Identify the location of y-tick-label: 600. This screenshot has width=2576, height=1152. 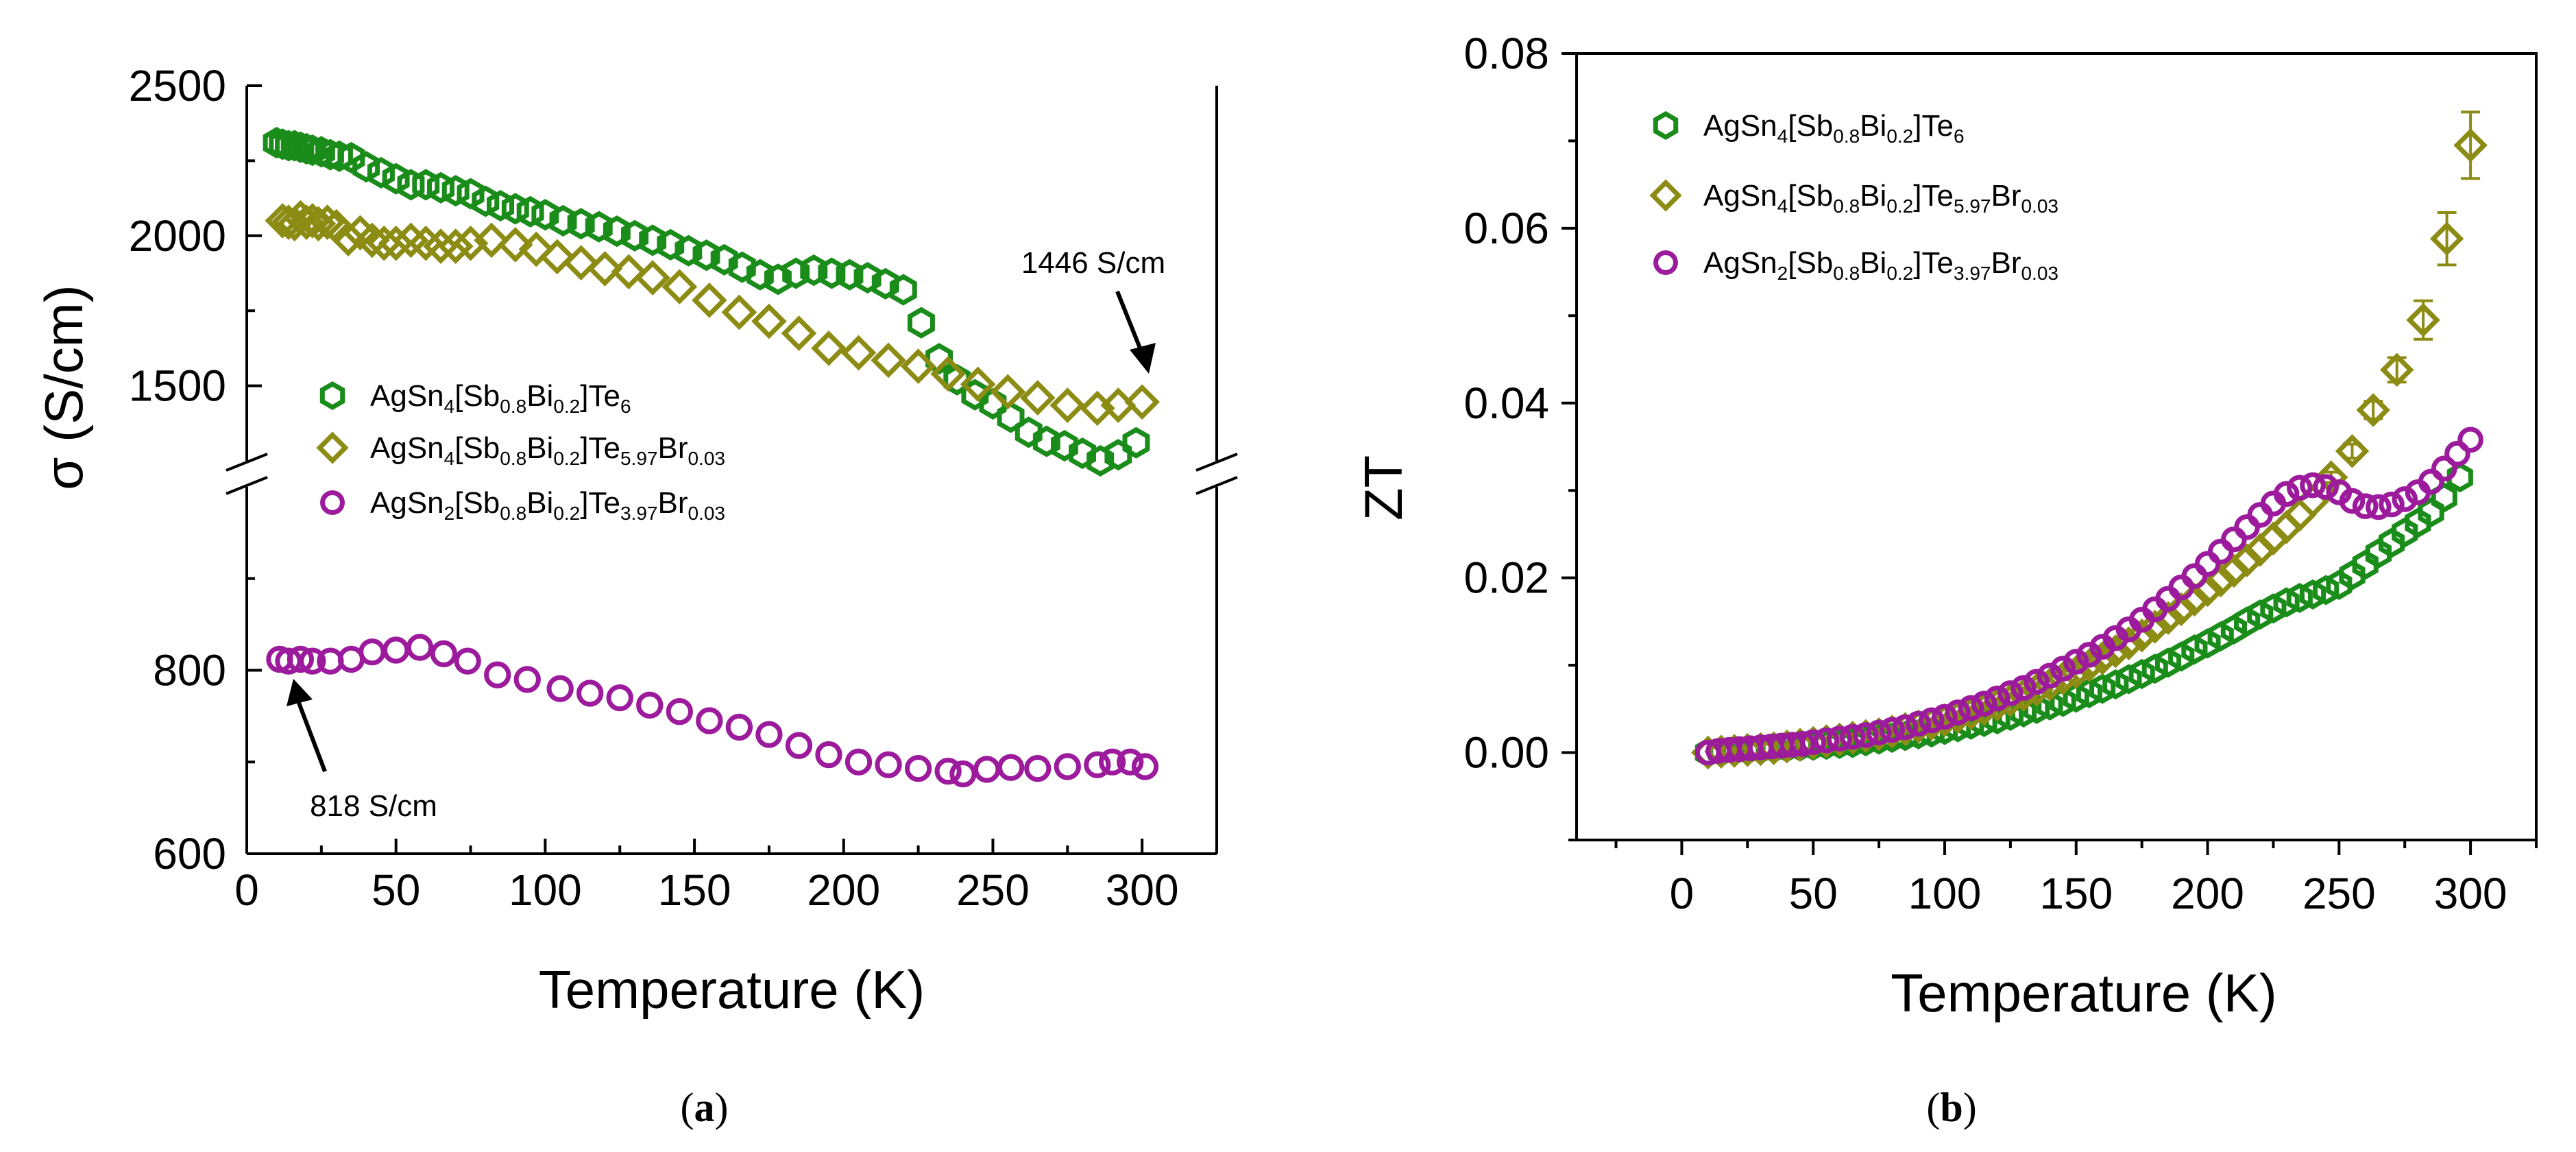
(189, 853).